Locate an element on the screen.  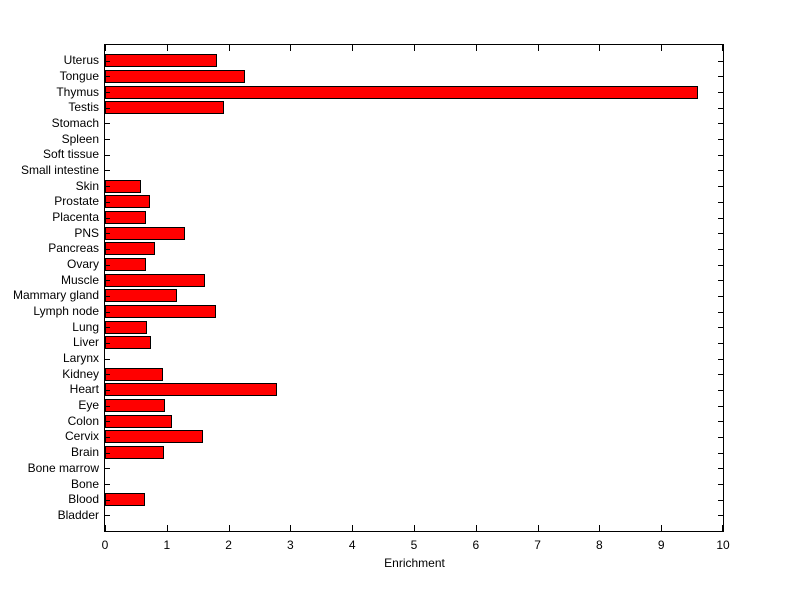
y-tick-label: Blood is located at coordinates (83, 499).